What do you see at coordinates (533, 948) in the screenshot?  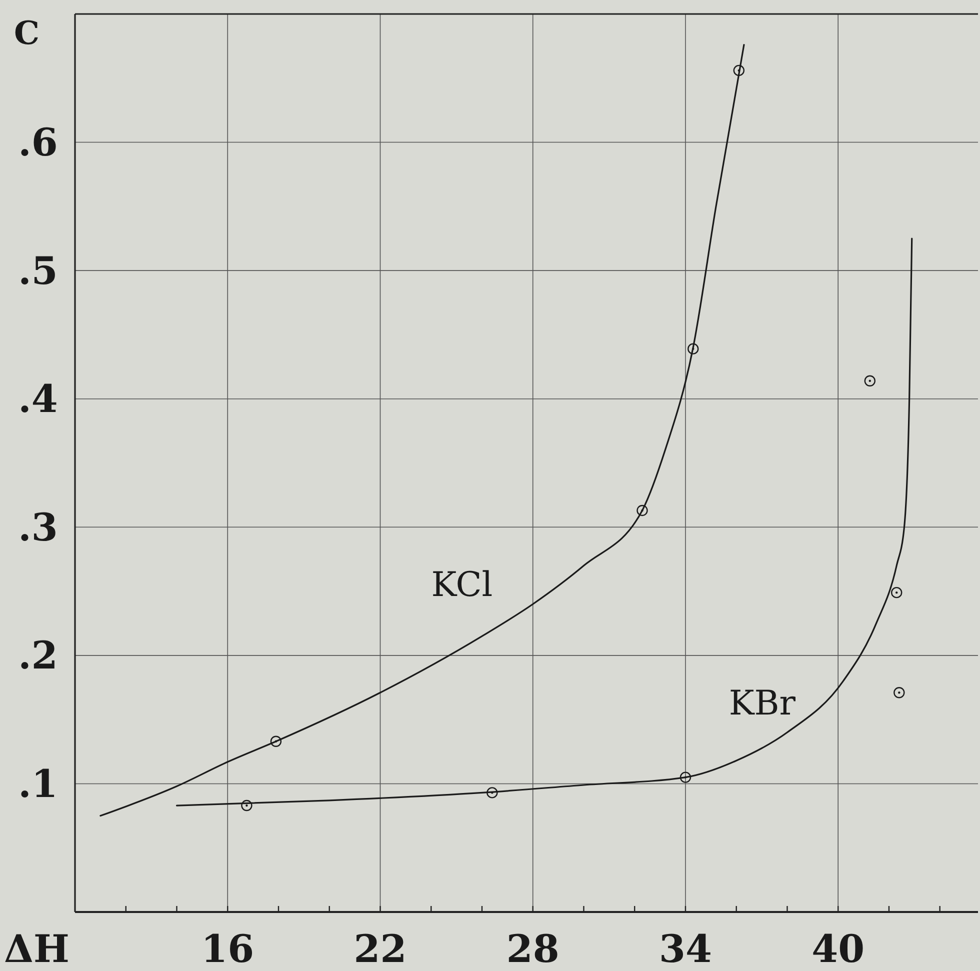 I see `x-tick-label: 28` at bounding box center [533, 948].